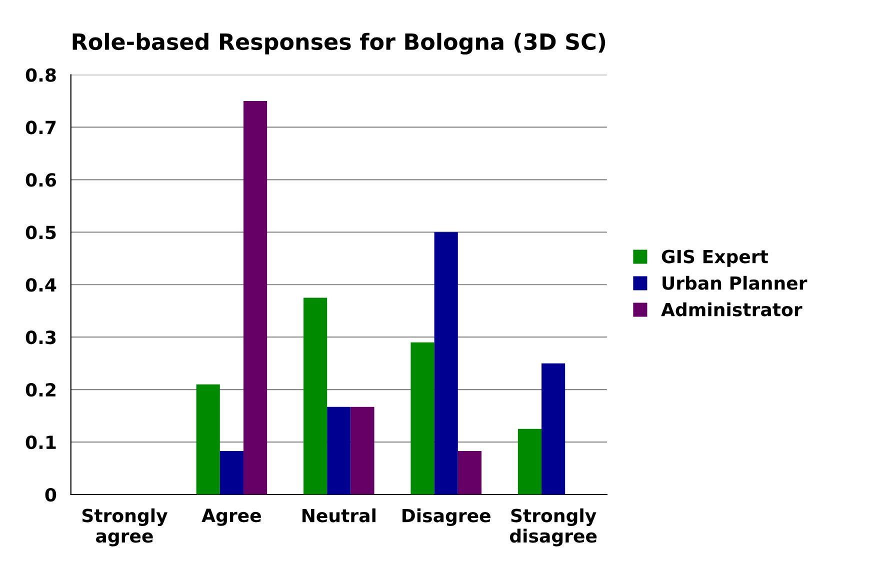 The width and height of the screenshot is (886, 575). I want to click on x-tick-label: Agree, so click(231, 517).